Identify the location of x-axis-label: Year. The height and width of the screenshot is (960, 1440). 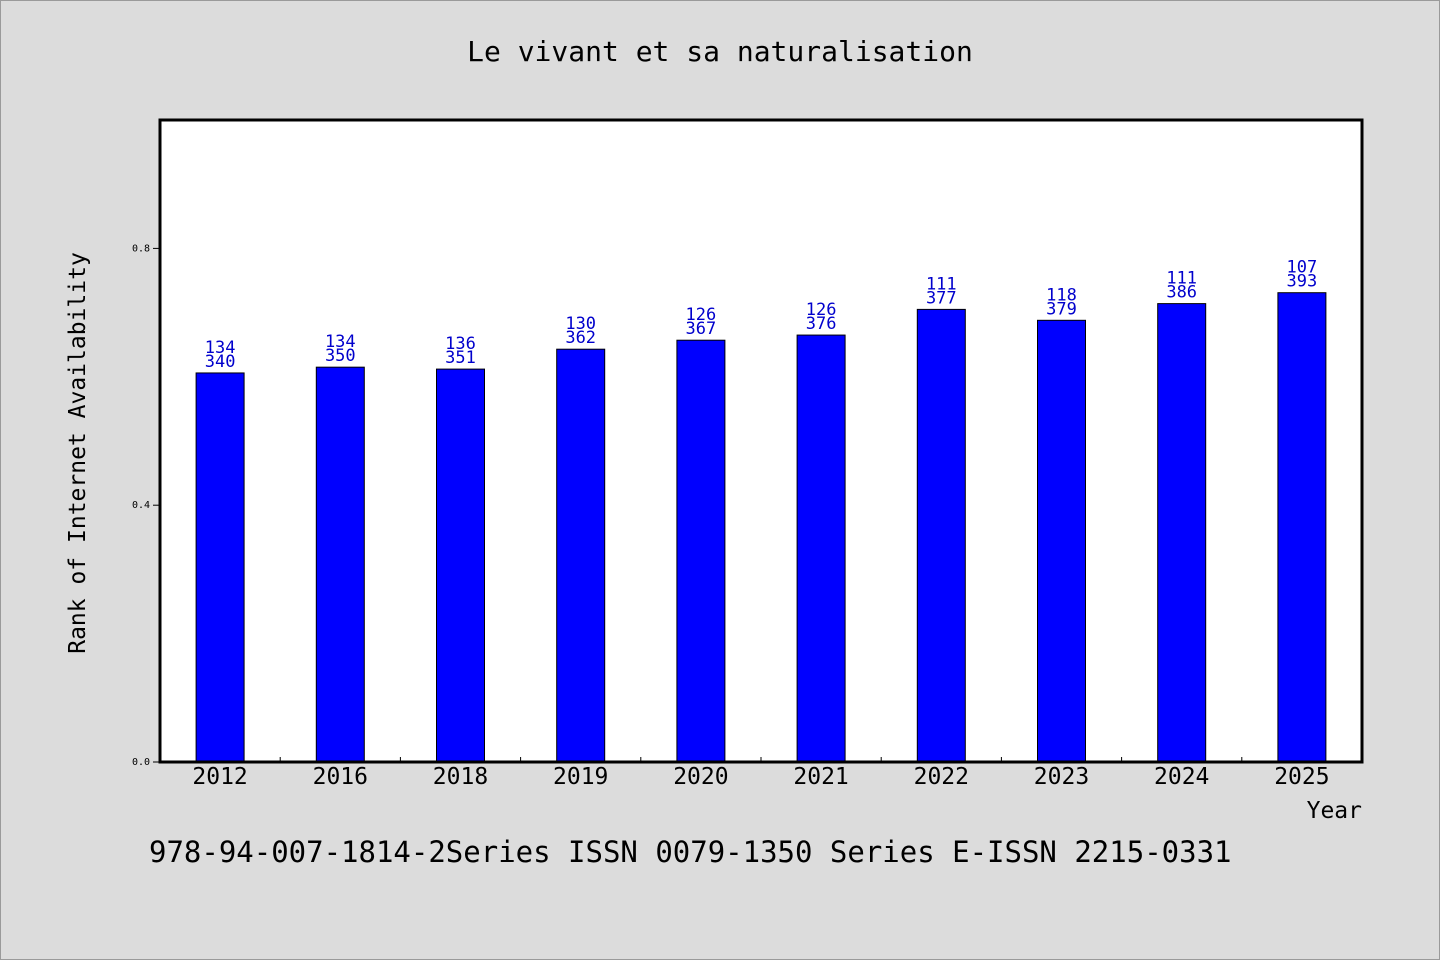
(1334, 811).